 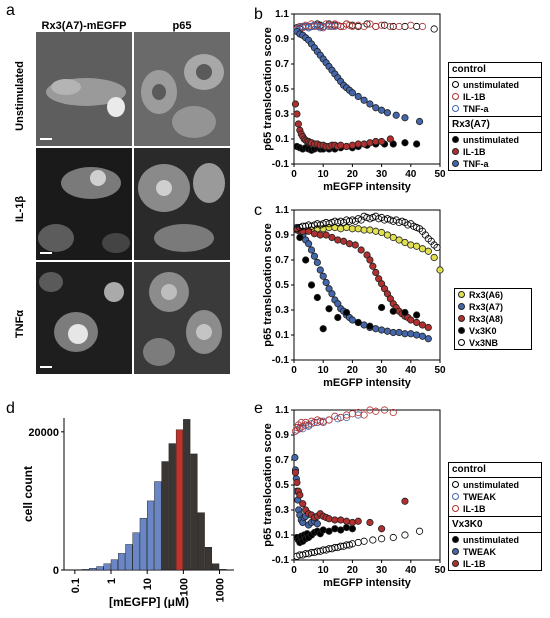 I want to click on b-ytick-label: 0.7, so click(x=282, y=64).